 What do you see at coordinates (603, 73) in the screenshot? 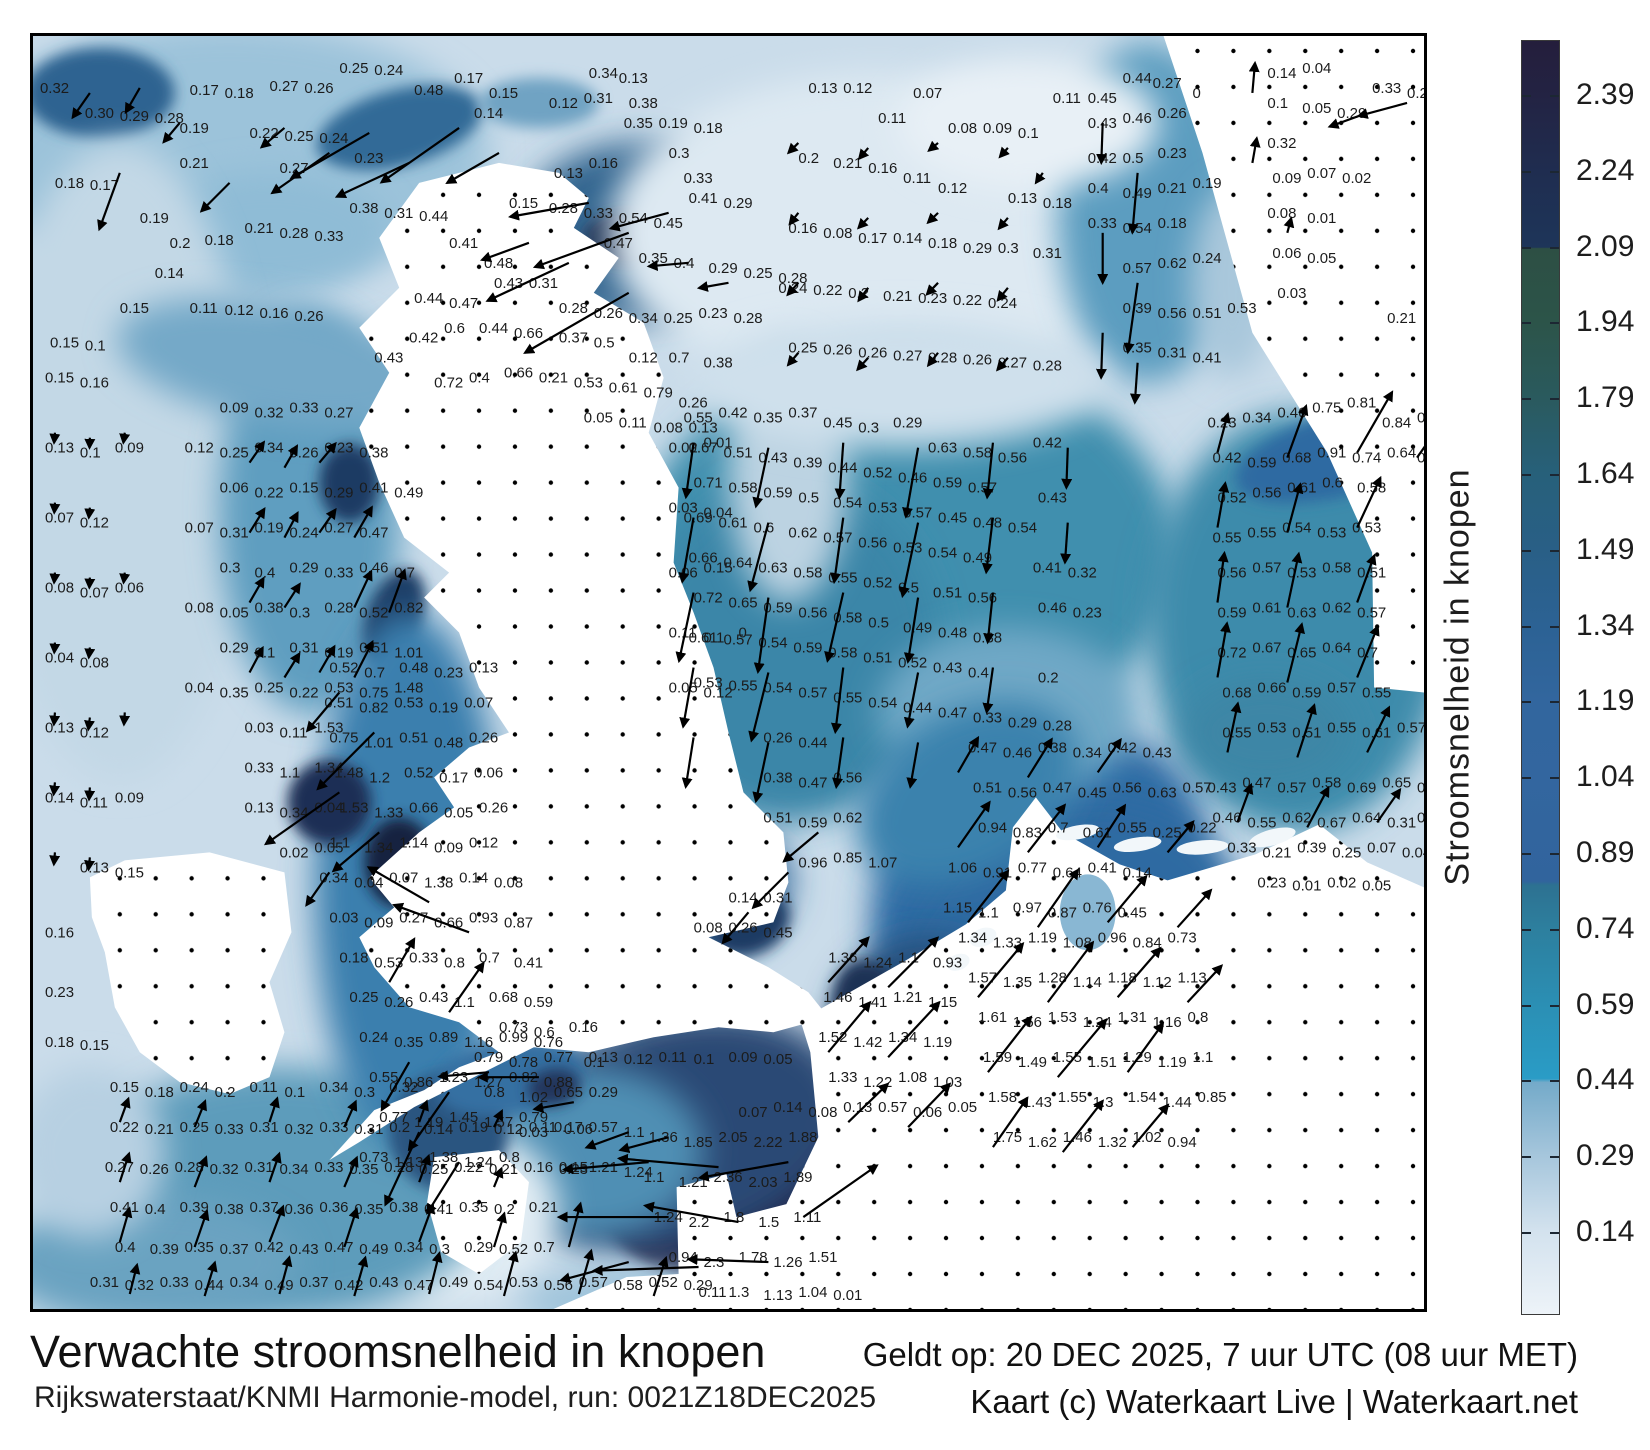
I see `current-value-label: 0.34` at bounding box center [603, 73].